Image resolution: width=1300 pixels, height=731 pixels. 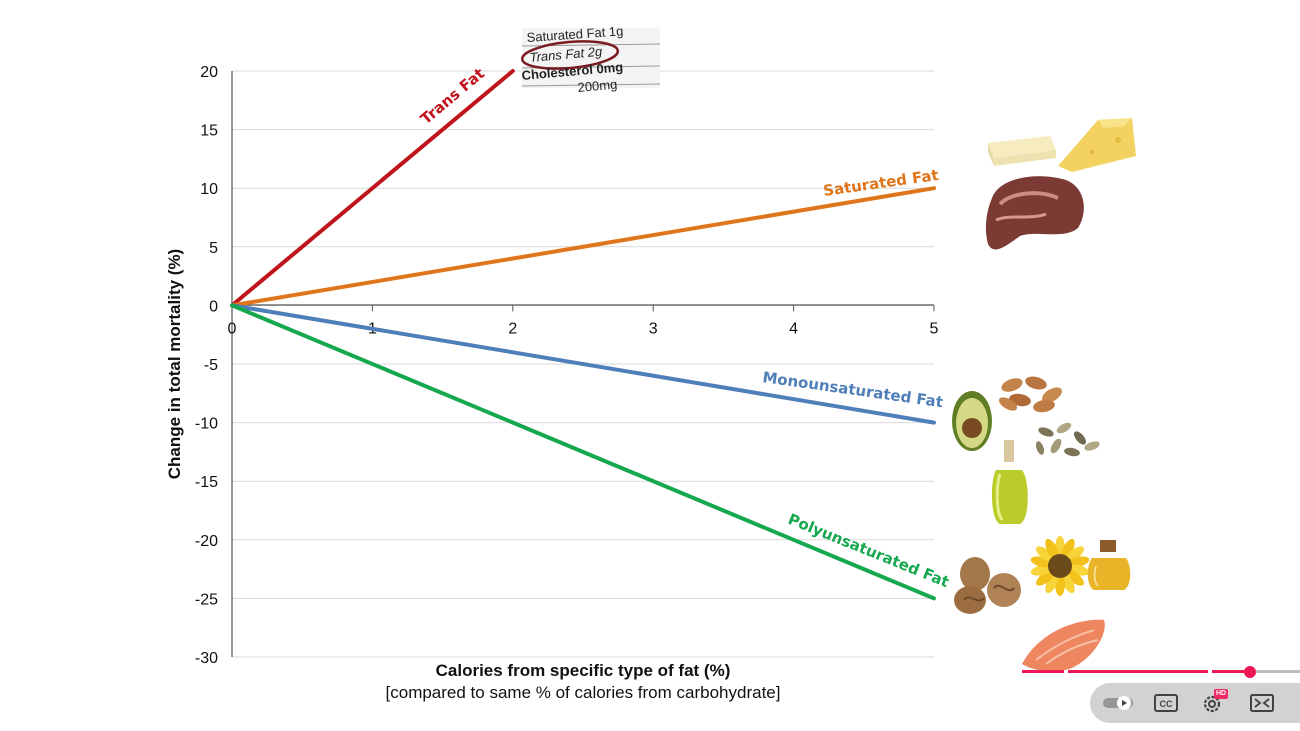 I want to click on trans-fat-label: Trans Fat, so click(x=452, y=96).